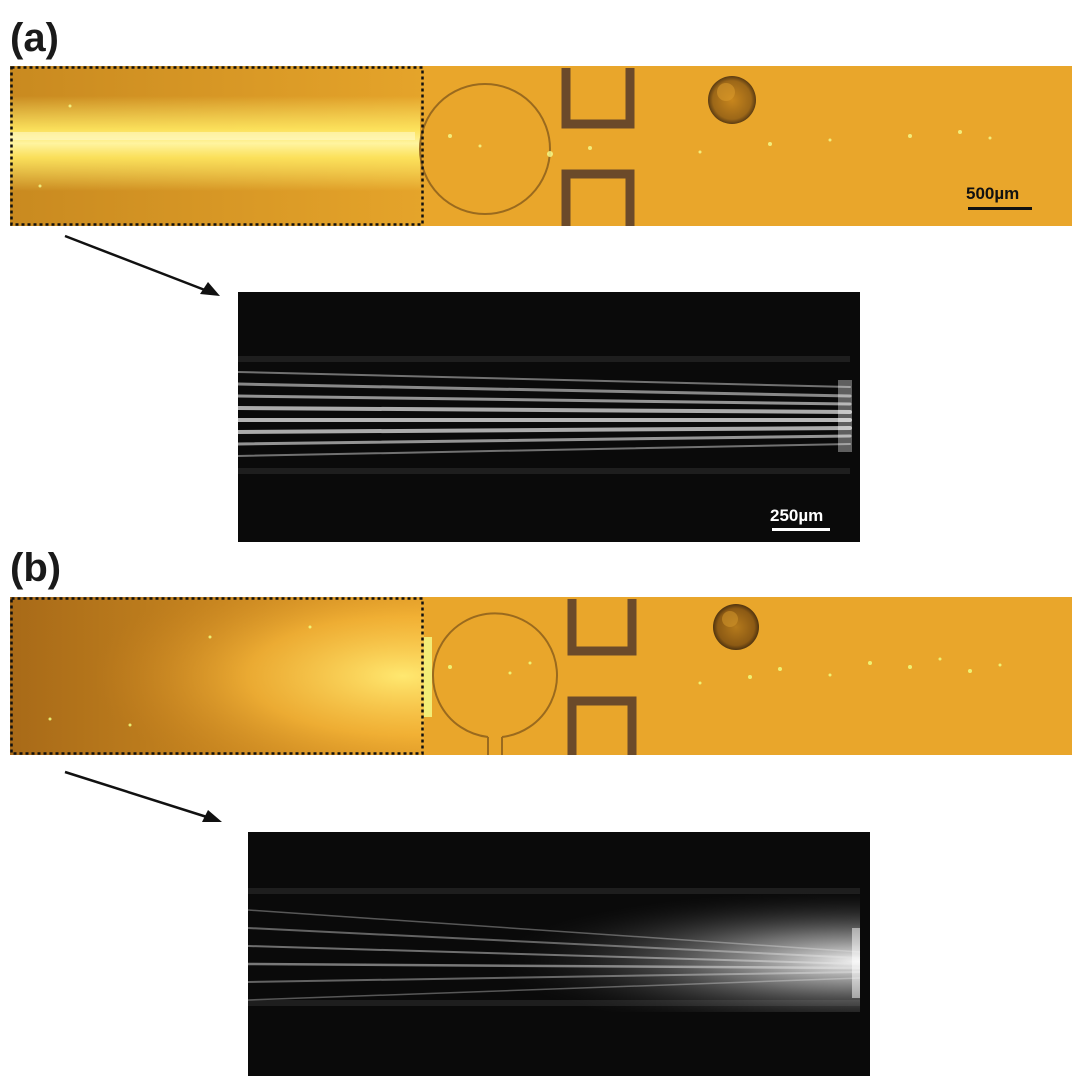 This screenshot has height=1076, width=1072. I want to click on panel-a-micrograph: 500µm, so click(541, 146).